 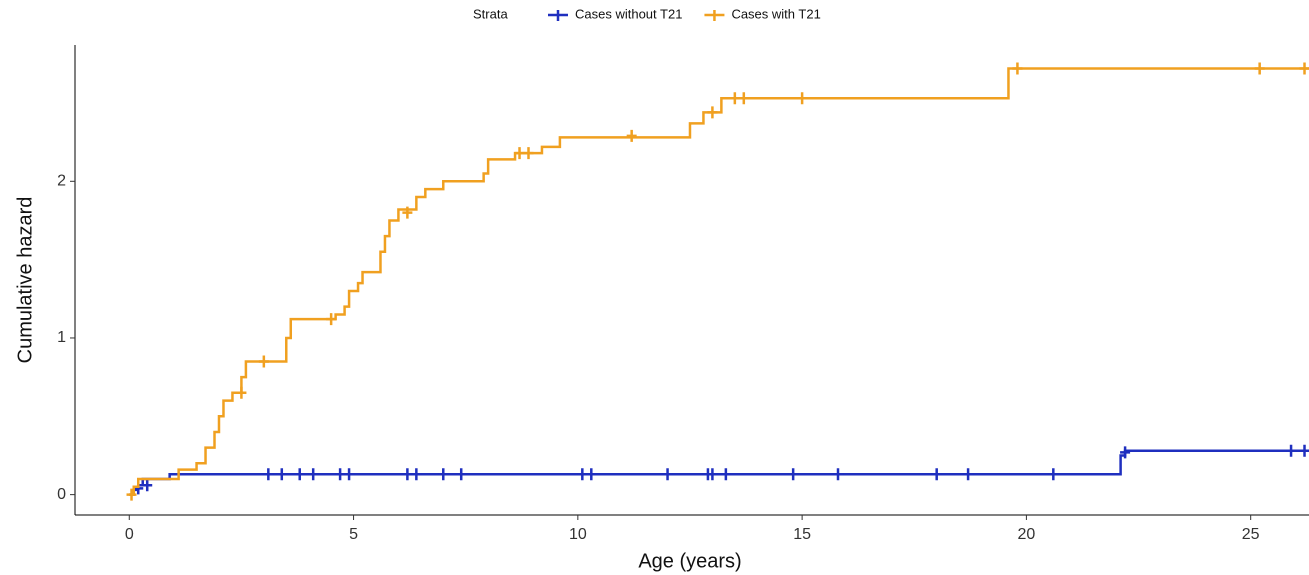 What do you see at coordinates (61, 181) in the screenshot?
I see `y-tick-label: 2` at bounding box center [61, 181].